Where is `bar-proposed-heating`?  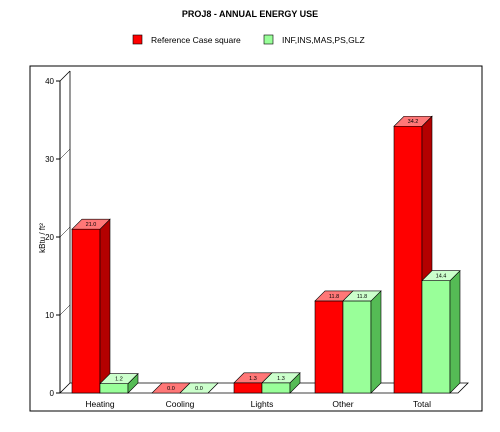
bar-proposed-heating is located at coordinates (119, 383).